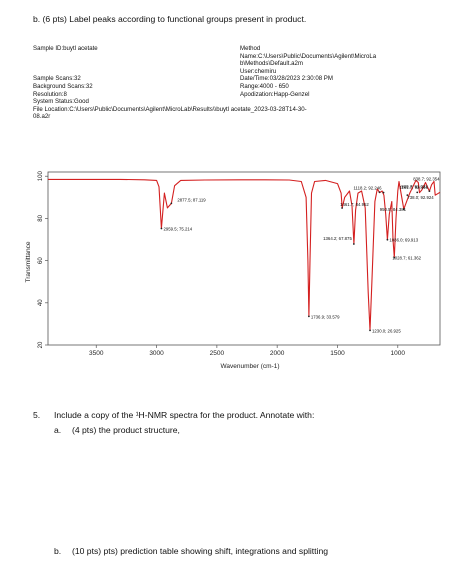 The height and width of the screenshot is (572, 474). I want to click on peak-label: 1364.2; 67.875, so click(337, 238).